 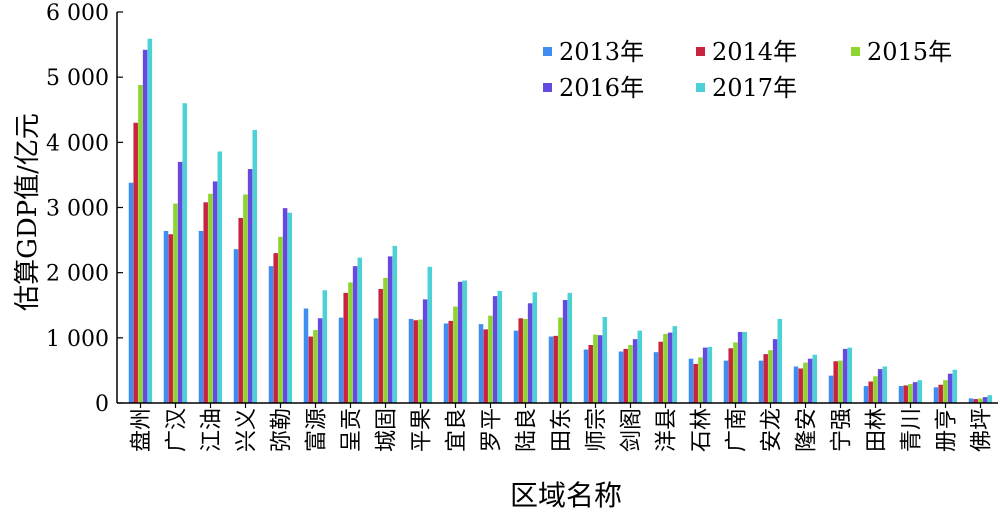 What do you see at coordinates (754, 52) in the screenshot?
I see `legend-label: 2014年` at bounding box center [754, 52].